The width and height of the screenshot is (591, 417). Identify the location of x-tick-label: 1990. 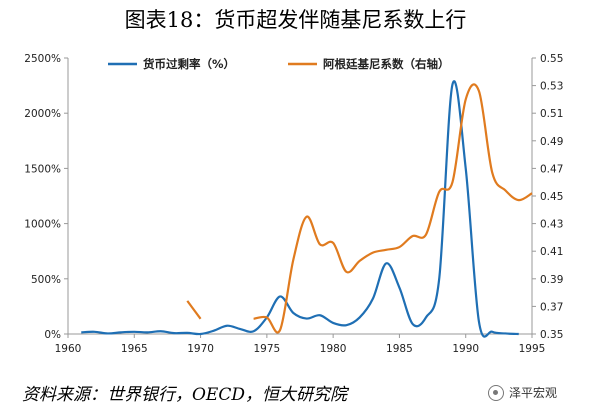
(465, 349).